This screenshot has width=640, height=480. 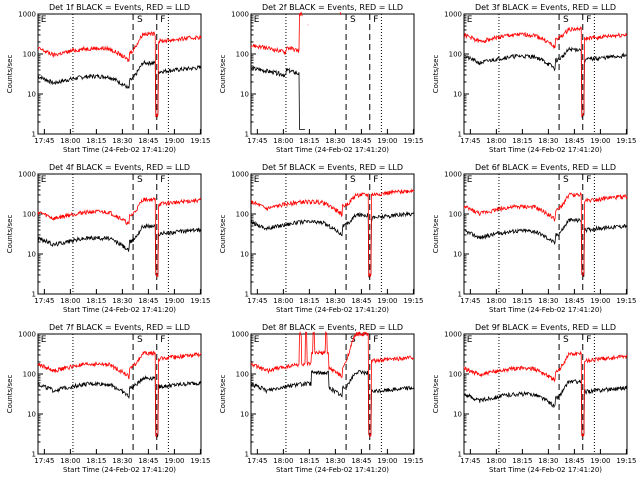 What do you see at coordinates (332, 167) in the screenshot?
I see `plot-title: Det 5f BLACK = Events, RED = LLD` at bounding box center [332, 167].